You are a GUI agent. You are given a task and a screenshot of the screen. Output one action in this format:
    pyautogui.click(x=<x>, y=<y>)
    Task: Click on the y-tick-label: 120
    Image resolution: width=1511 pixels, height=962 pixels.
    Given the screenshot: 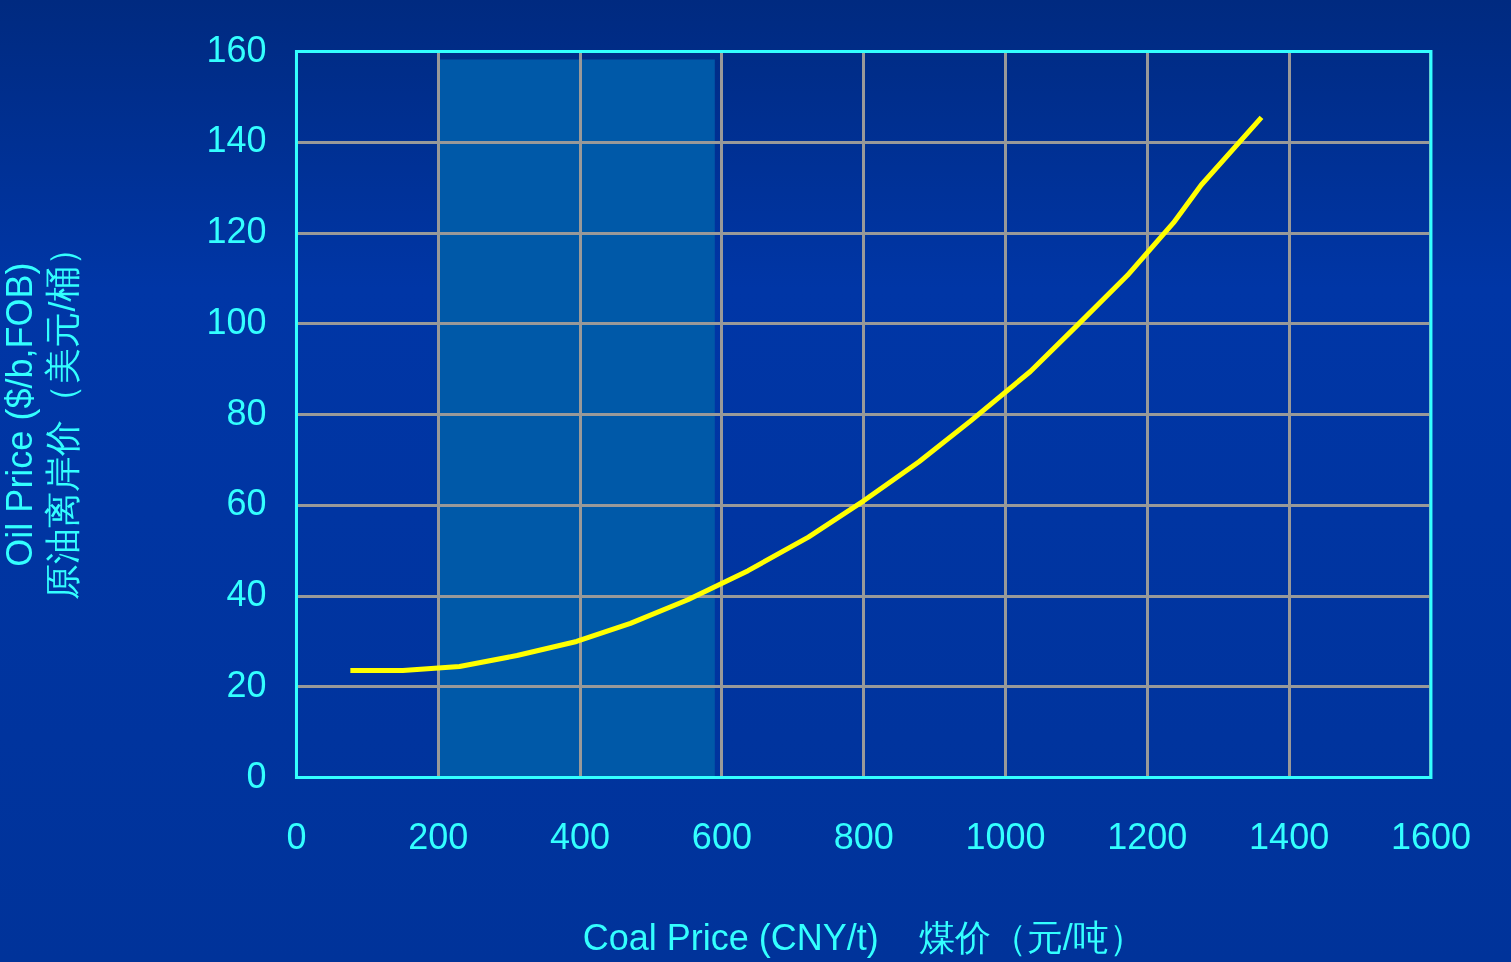 What is the action you would take?
    pyautogui.click(x=236, y=231)
    